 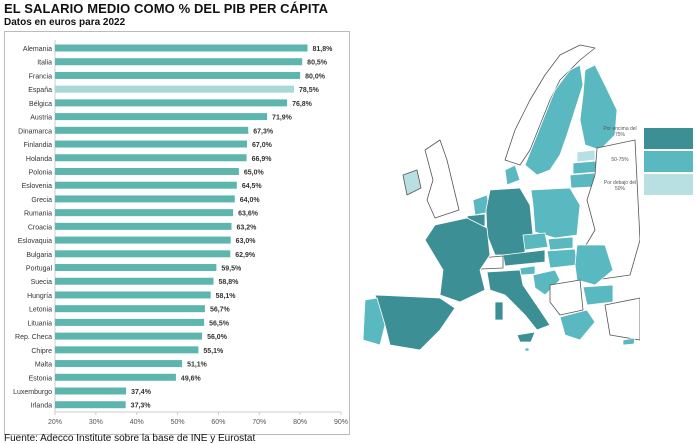 What do you see at coordinates (161, 117) in the screenshot?
I see `bar-austria` at bounding box center [161, 117].